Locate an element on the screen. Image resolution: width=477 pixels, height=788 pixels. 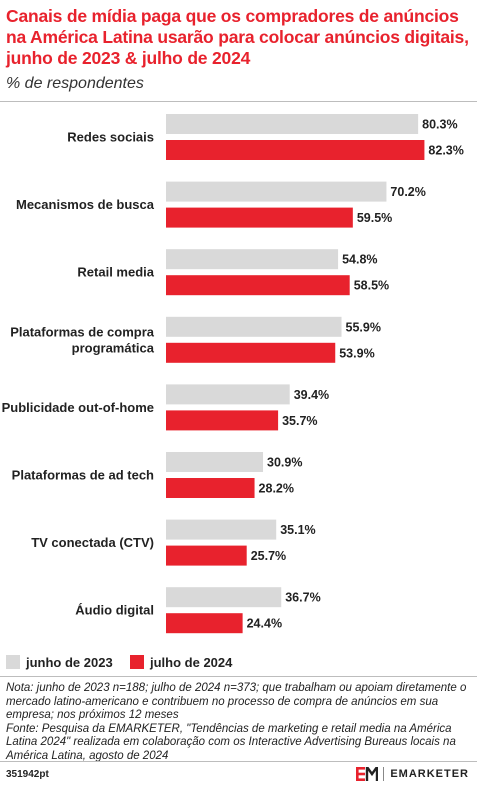
data-label: 39.4% is located at coordinates (311, 395).